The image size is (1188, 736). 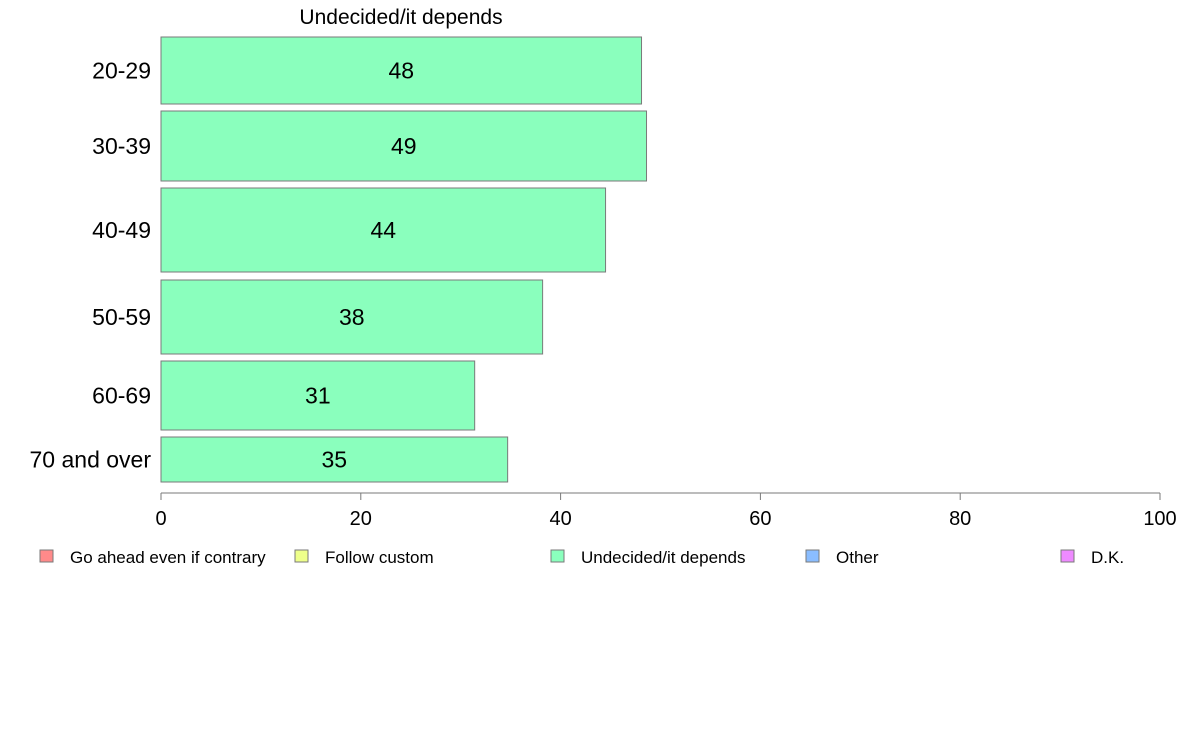 What do you see at coordinates (857, 557) in the screenshot?
I see `legend-label: Other` at bounding box center [857, 557].